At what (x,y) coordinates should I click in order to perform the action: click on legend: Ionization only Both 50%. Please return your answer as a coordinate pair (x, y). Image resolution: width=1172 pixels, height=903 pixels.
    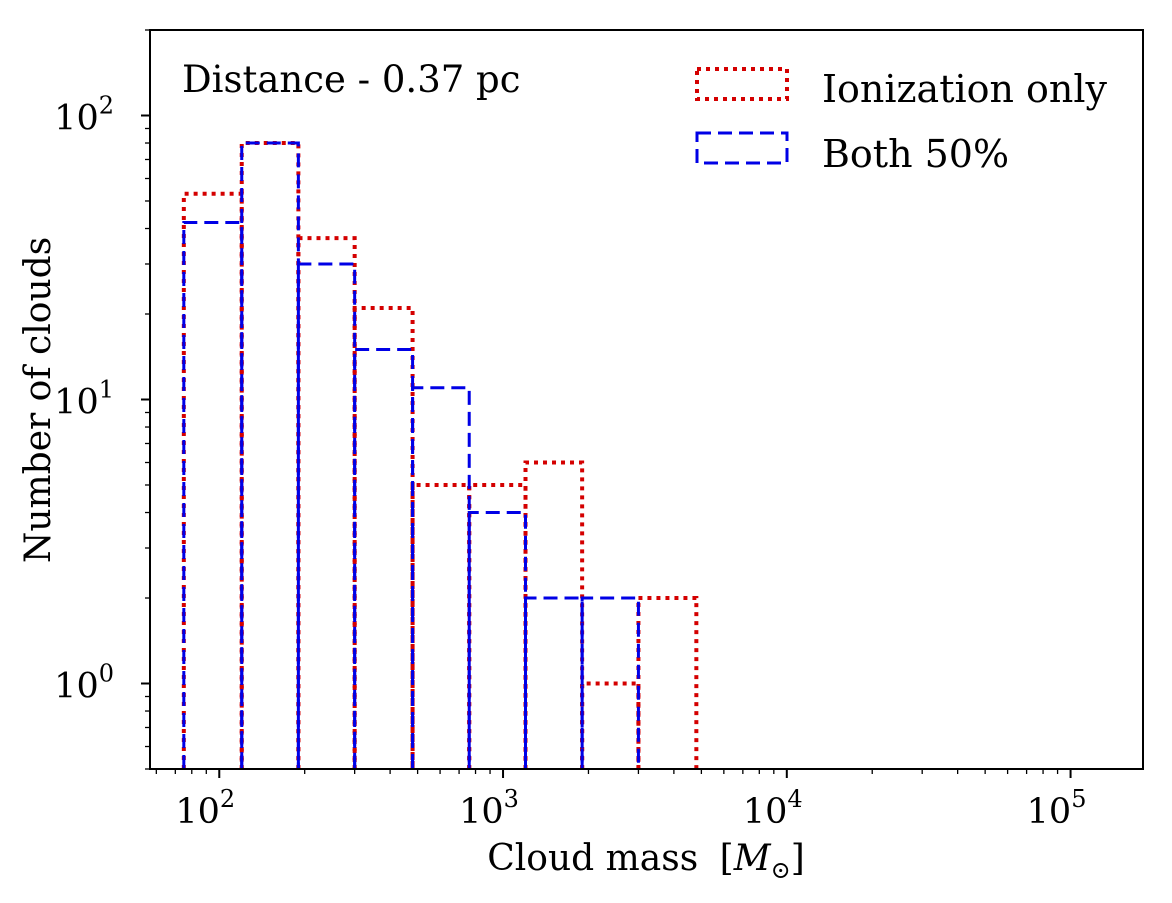
    Looking at the image, I should click on (901, 121).